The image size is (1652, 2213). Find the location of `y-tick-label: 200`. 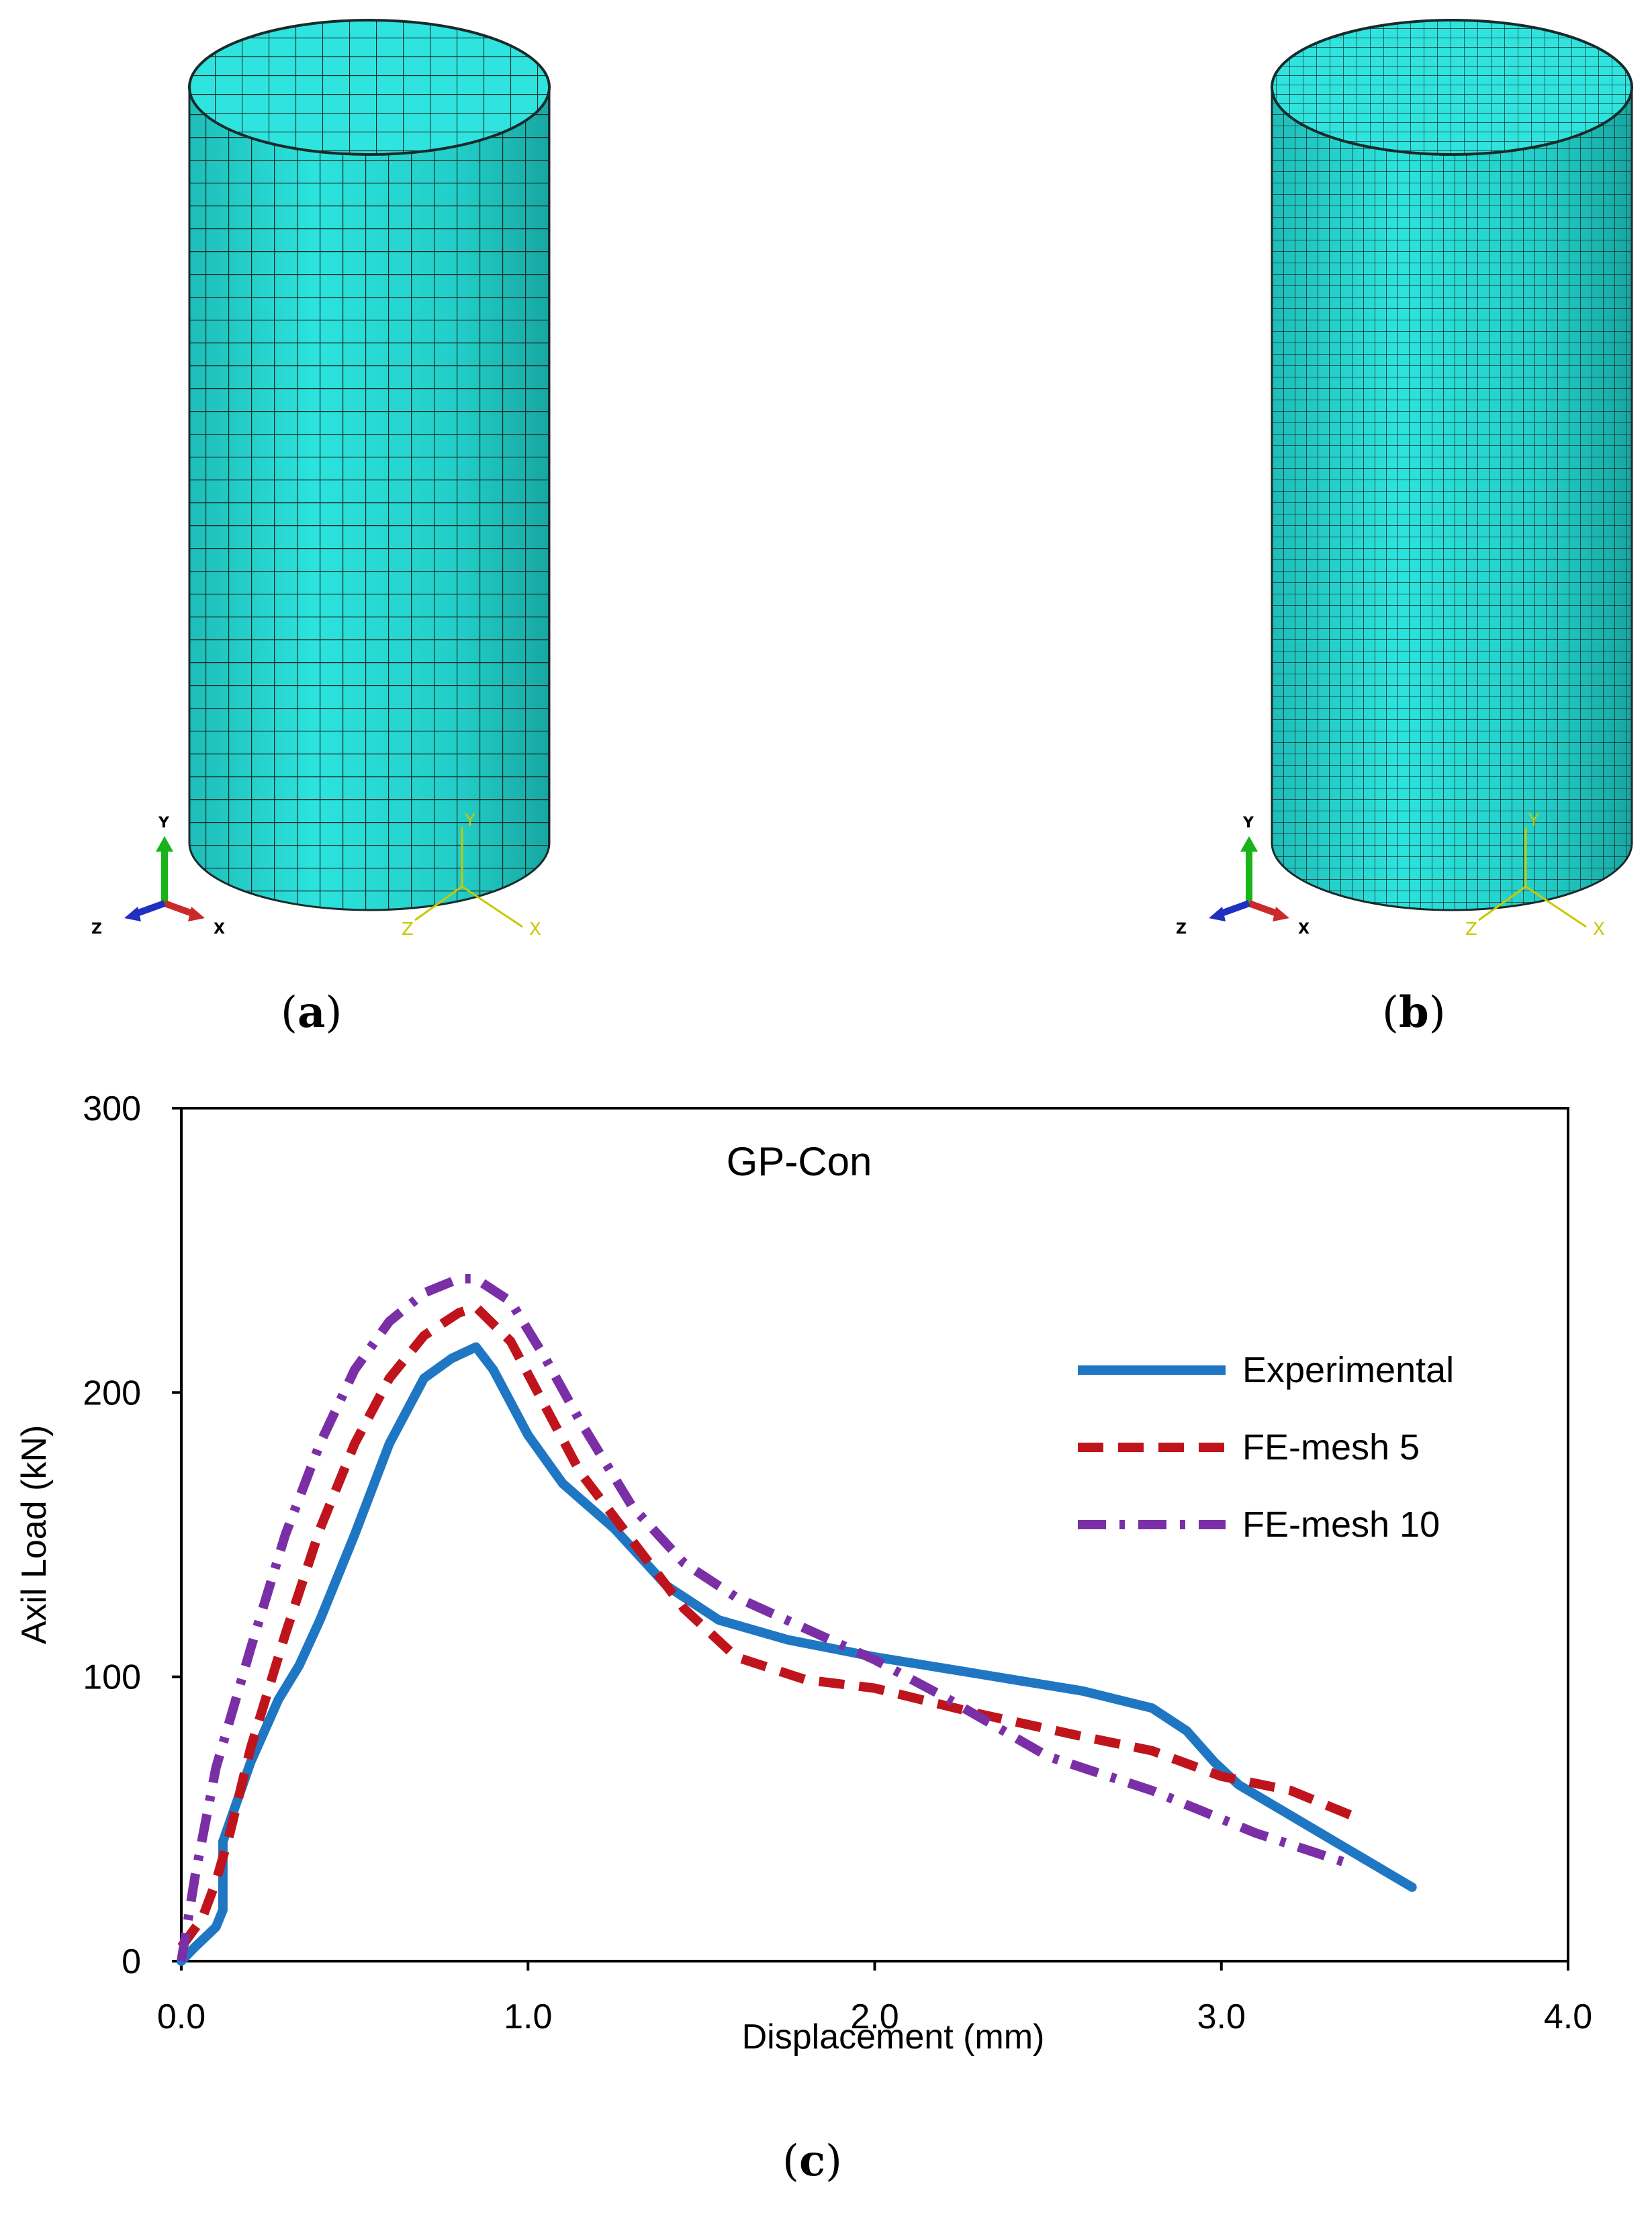

y-tick-label: 200 is located at coordinates (112, 1393).